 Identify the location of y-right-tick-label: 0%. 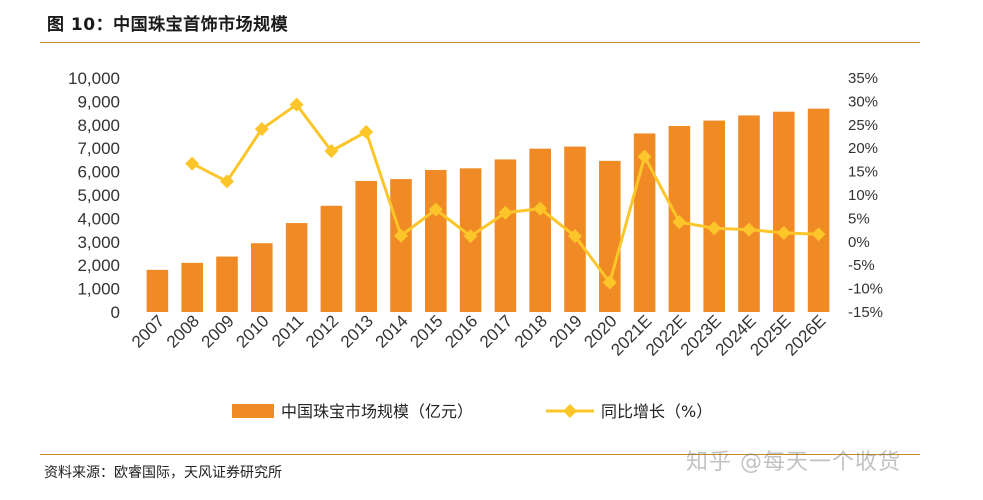
(859, 242).